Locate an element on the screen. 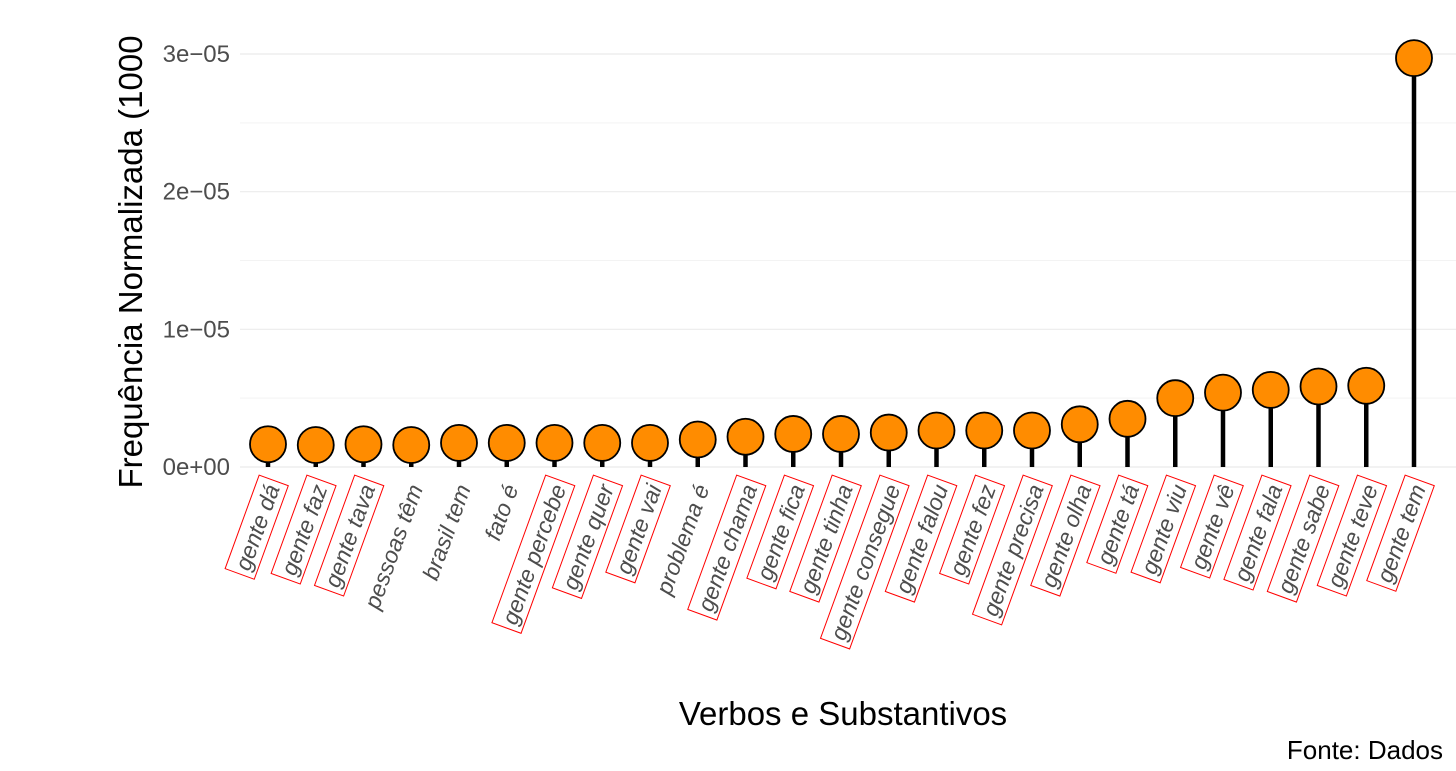  y-axis-ticks: 0e+00 1e−05 2e−05 3e−05 is located at coordinates (196, 261).